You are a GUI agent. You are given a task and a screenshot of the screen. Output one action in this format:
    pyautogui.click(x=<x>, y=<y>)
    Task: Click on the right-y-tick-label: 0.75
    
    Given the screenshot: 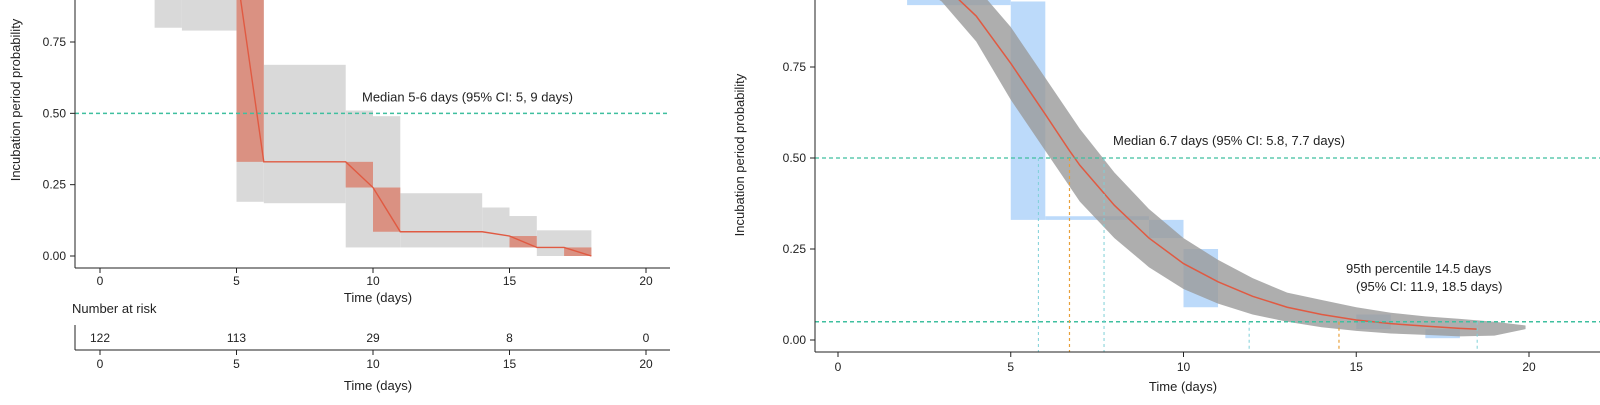 What is the action you would take?
    pyautogui.click(x=795, y=67)
    